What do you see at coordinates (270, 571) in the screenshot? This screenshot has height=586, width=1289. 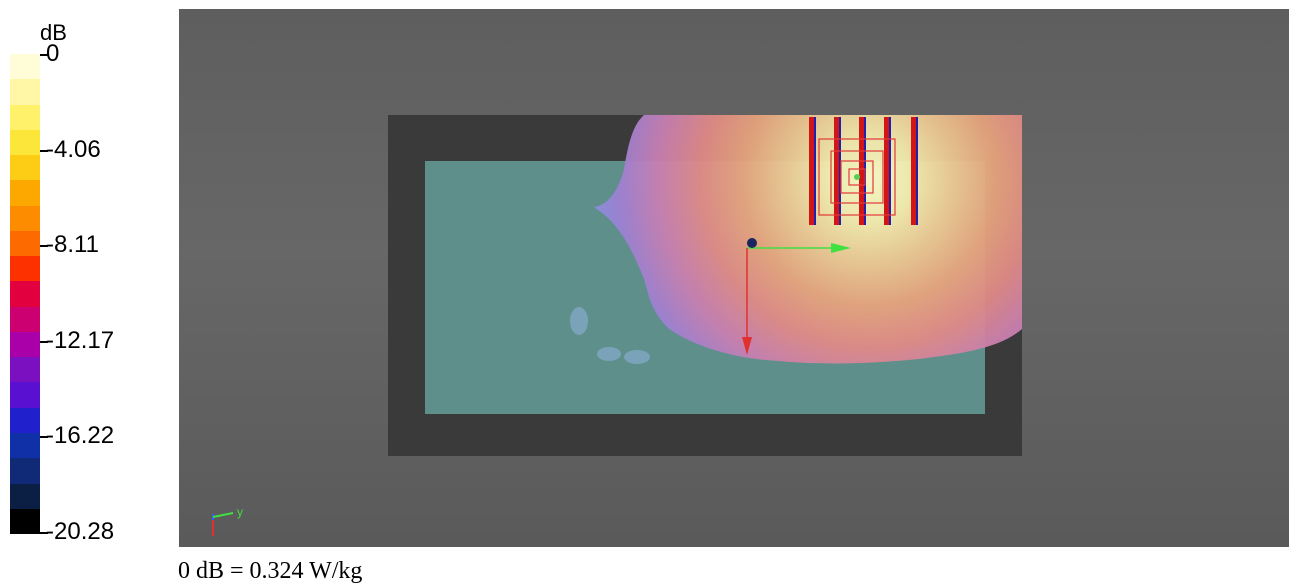 I see `reference-caption: 0 dB = 0.324 W/kg` at bounding box center [270, 571].